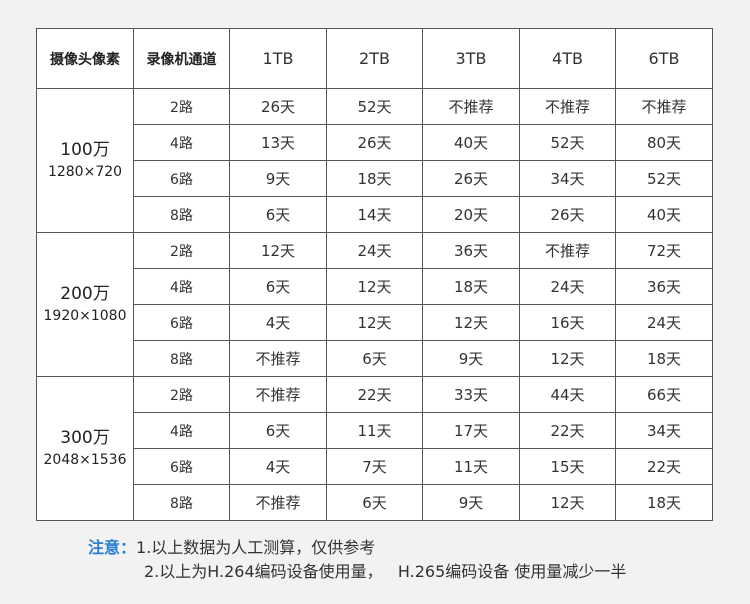 This screenshot has height=604, width=750. I want to click on header-1tb: 1TB, so click(278, 58).